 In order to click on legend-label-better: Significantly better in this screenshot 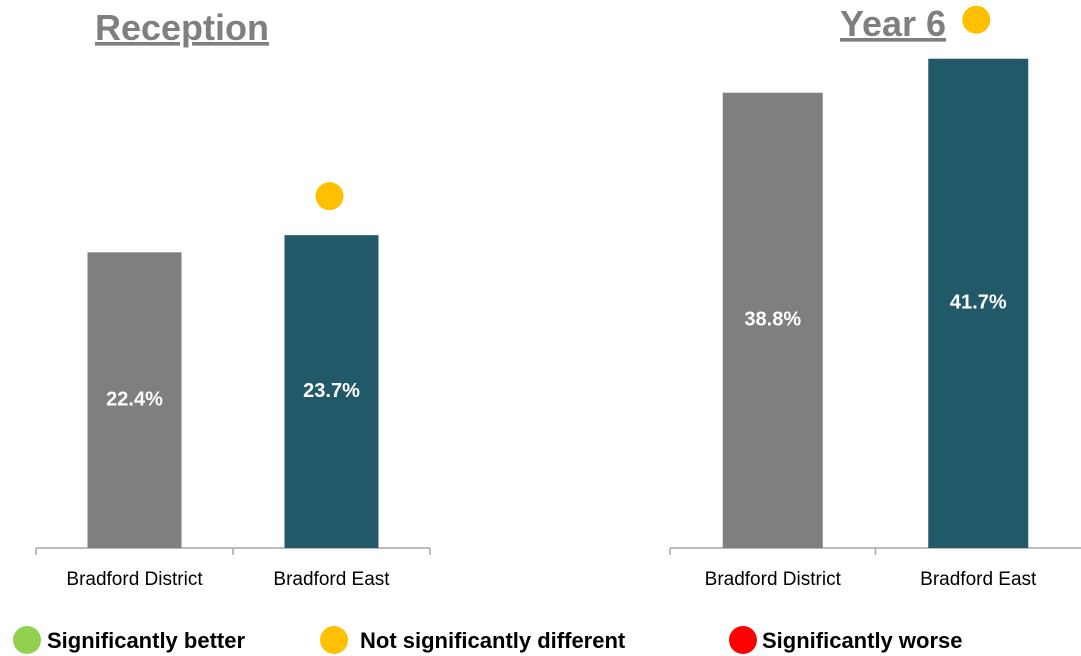, I will do `click(146, 640)`.